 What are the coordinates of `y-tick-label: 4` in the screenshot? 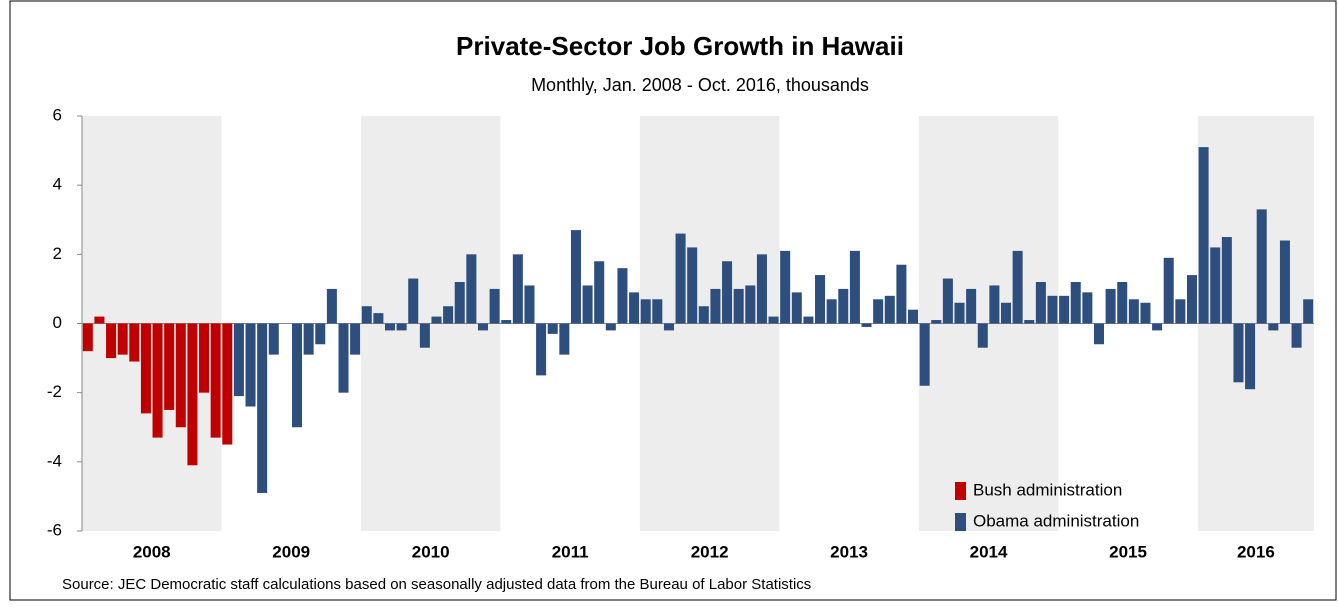 It's located at (57, 184).